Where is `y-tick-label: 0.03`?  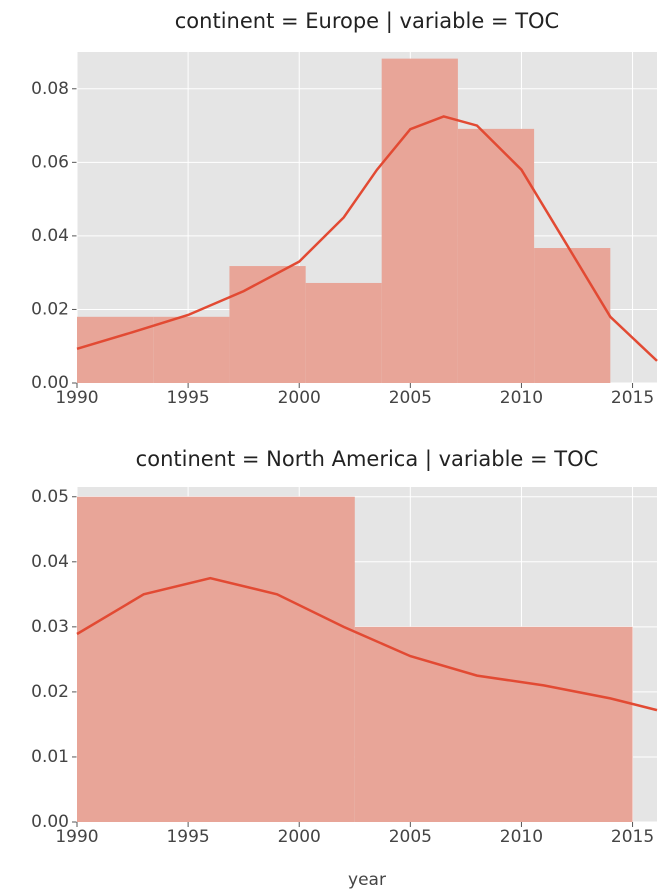 y-tick-label: 0.03 is located at coordinates (50, 627).